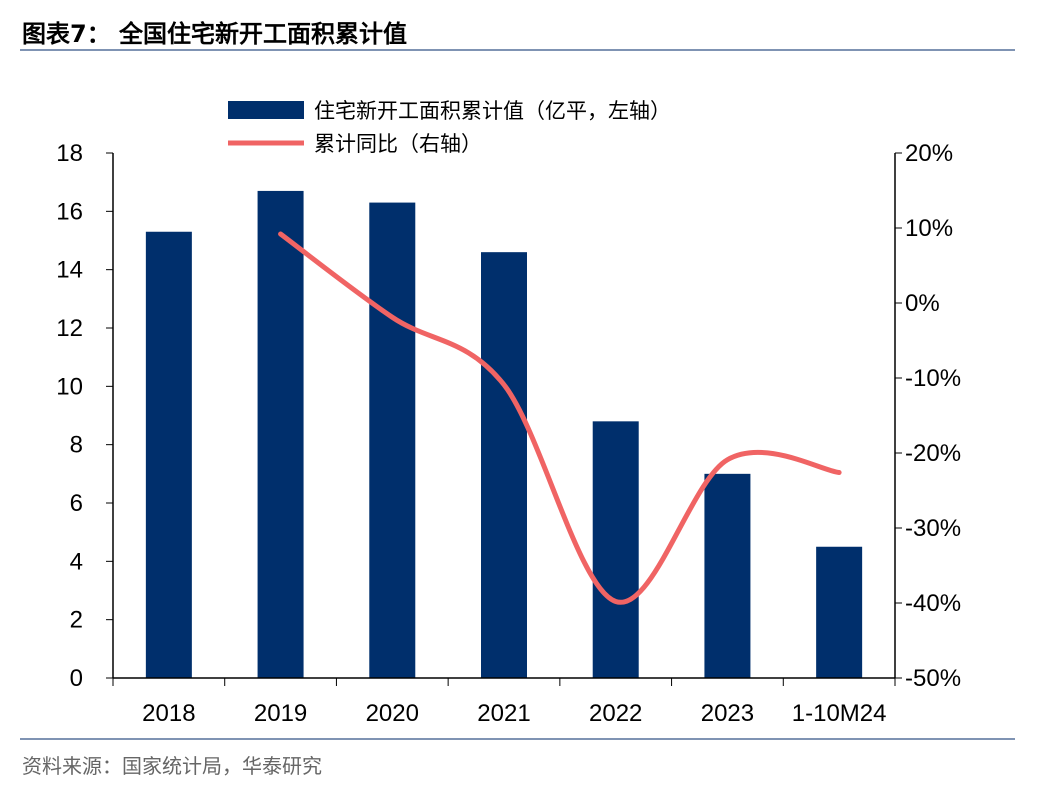 Image resolution: width=1048 pixels, height=788 pixels. I want to click on left-tick-label: 12, so click(69, 328).